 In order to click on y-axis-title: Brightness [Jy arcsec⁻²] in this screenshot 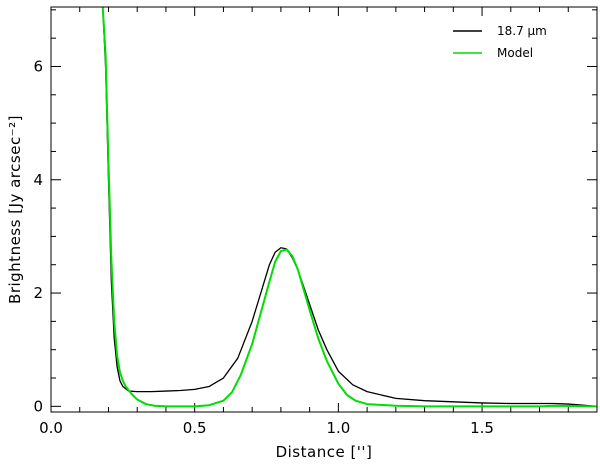, I will do `click(15, 209)`.